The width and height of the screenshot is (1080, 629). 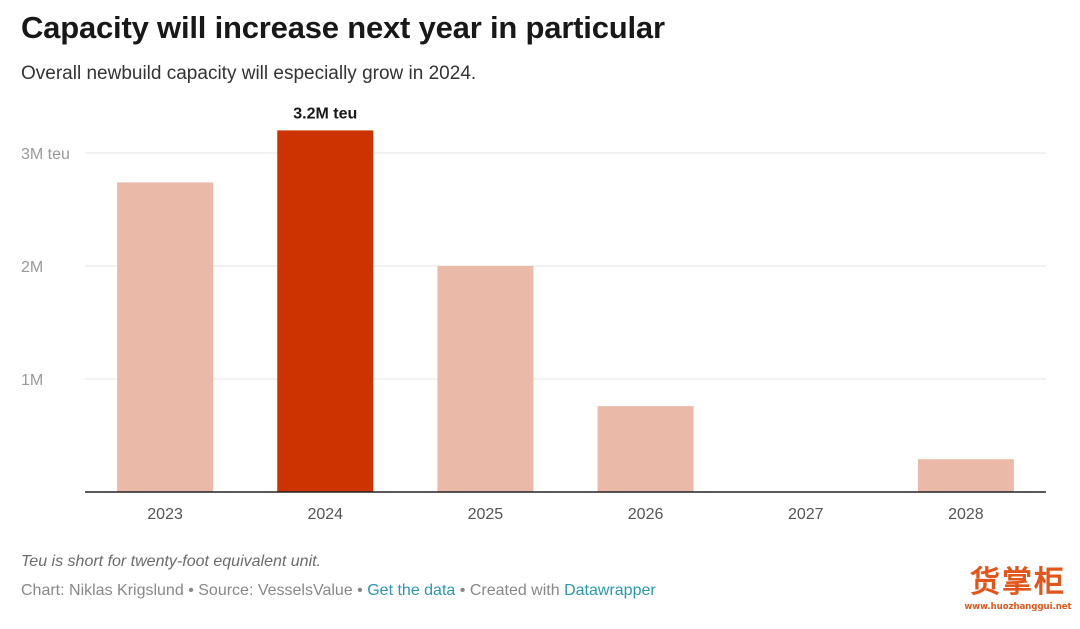 What do you see at coordinates (32, 267) in the screenshot?
I see `y-tick-label: 2M` at bounding box center [32, 267].